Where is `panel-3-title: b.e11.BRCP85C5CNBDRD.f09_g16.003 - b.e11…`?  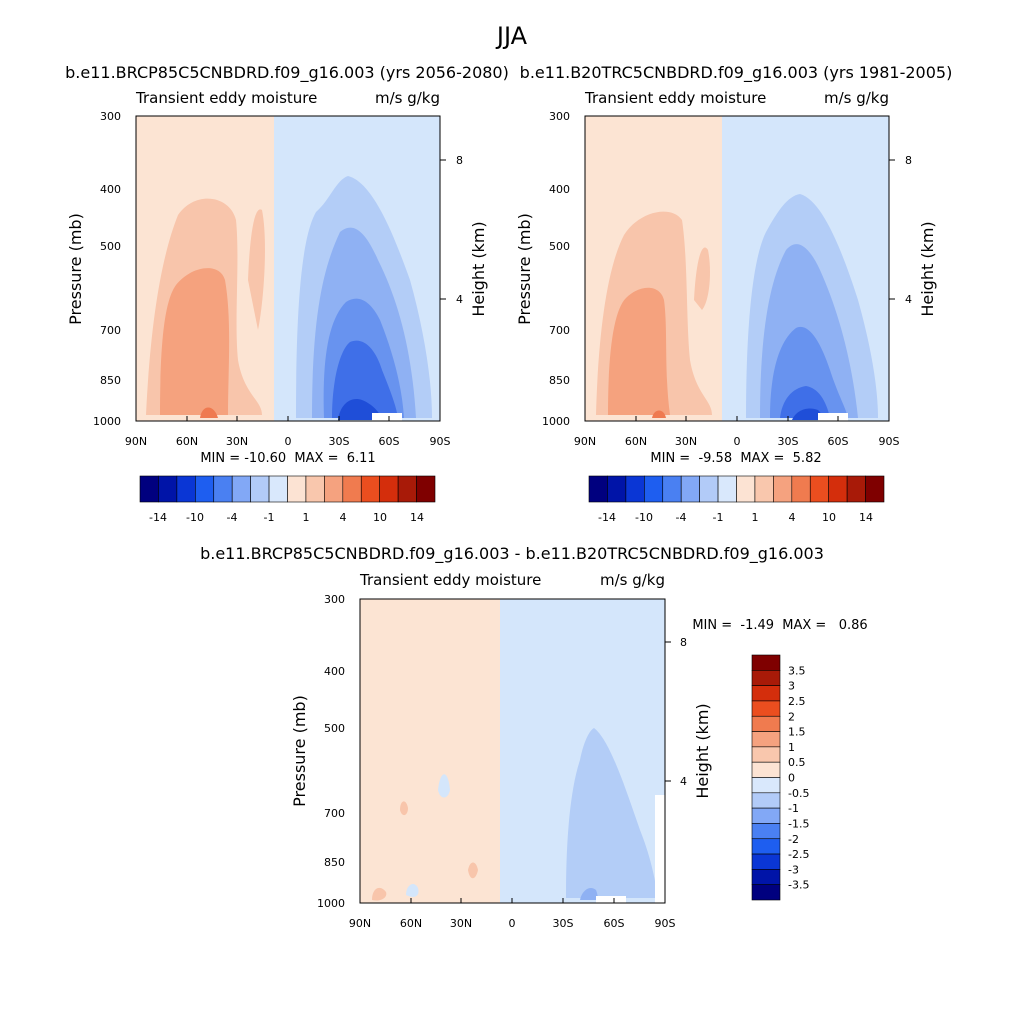 panel-3-title: b.e11.BRCP85C5CNBDRD.f09_g16.003 - b.e11… is located at coordinates (512, 554).